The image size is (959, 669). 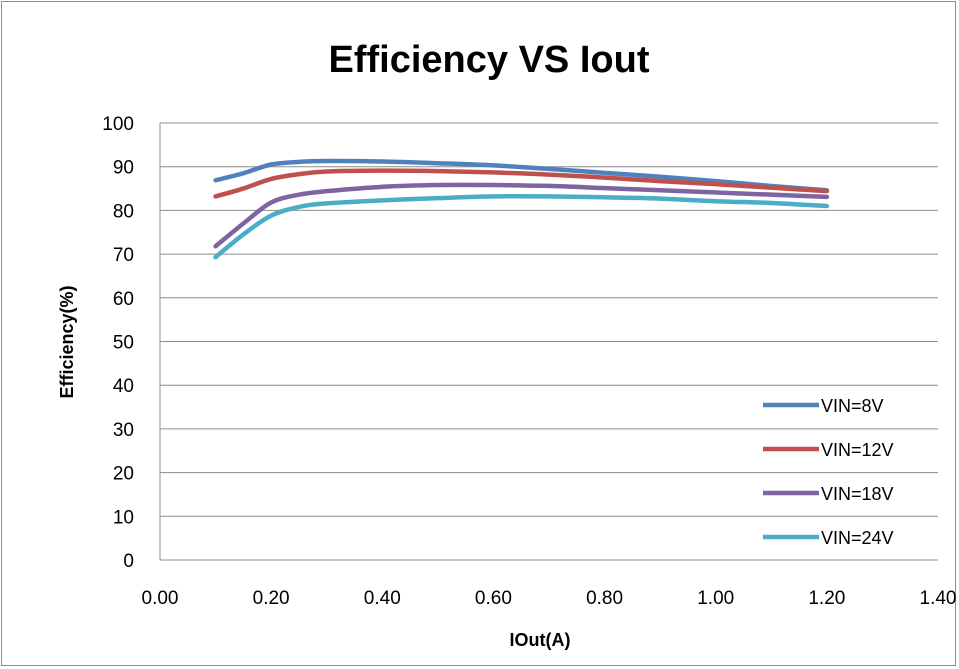 I want to click on y-tick-20: 20, so click(x=123, y=474).